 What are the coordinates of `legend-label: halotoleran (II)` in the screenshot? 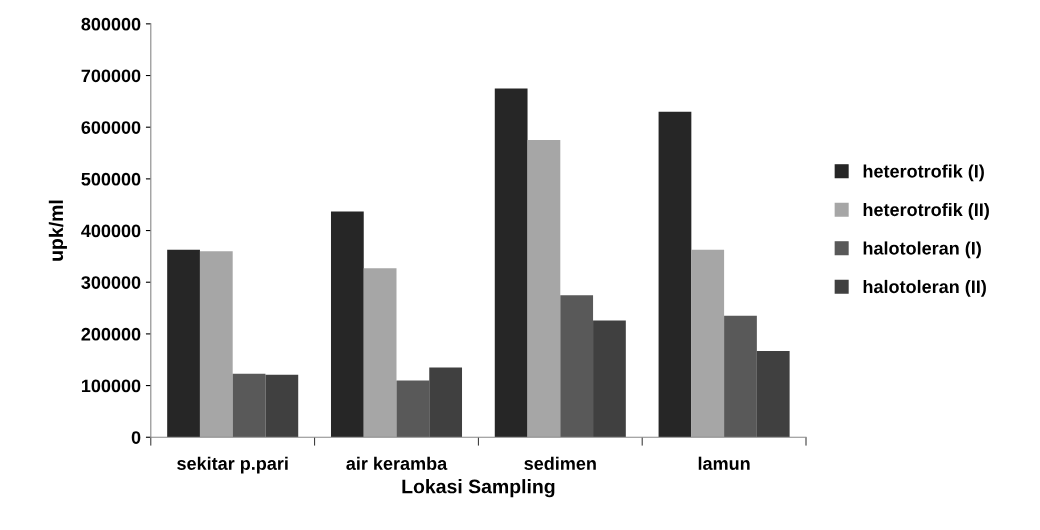 It's located at (924, 288).